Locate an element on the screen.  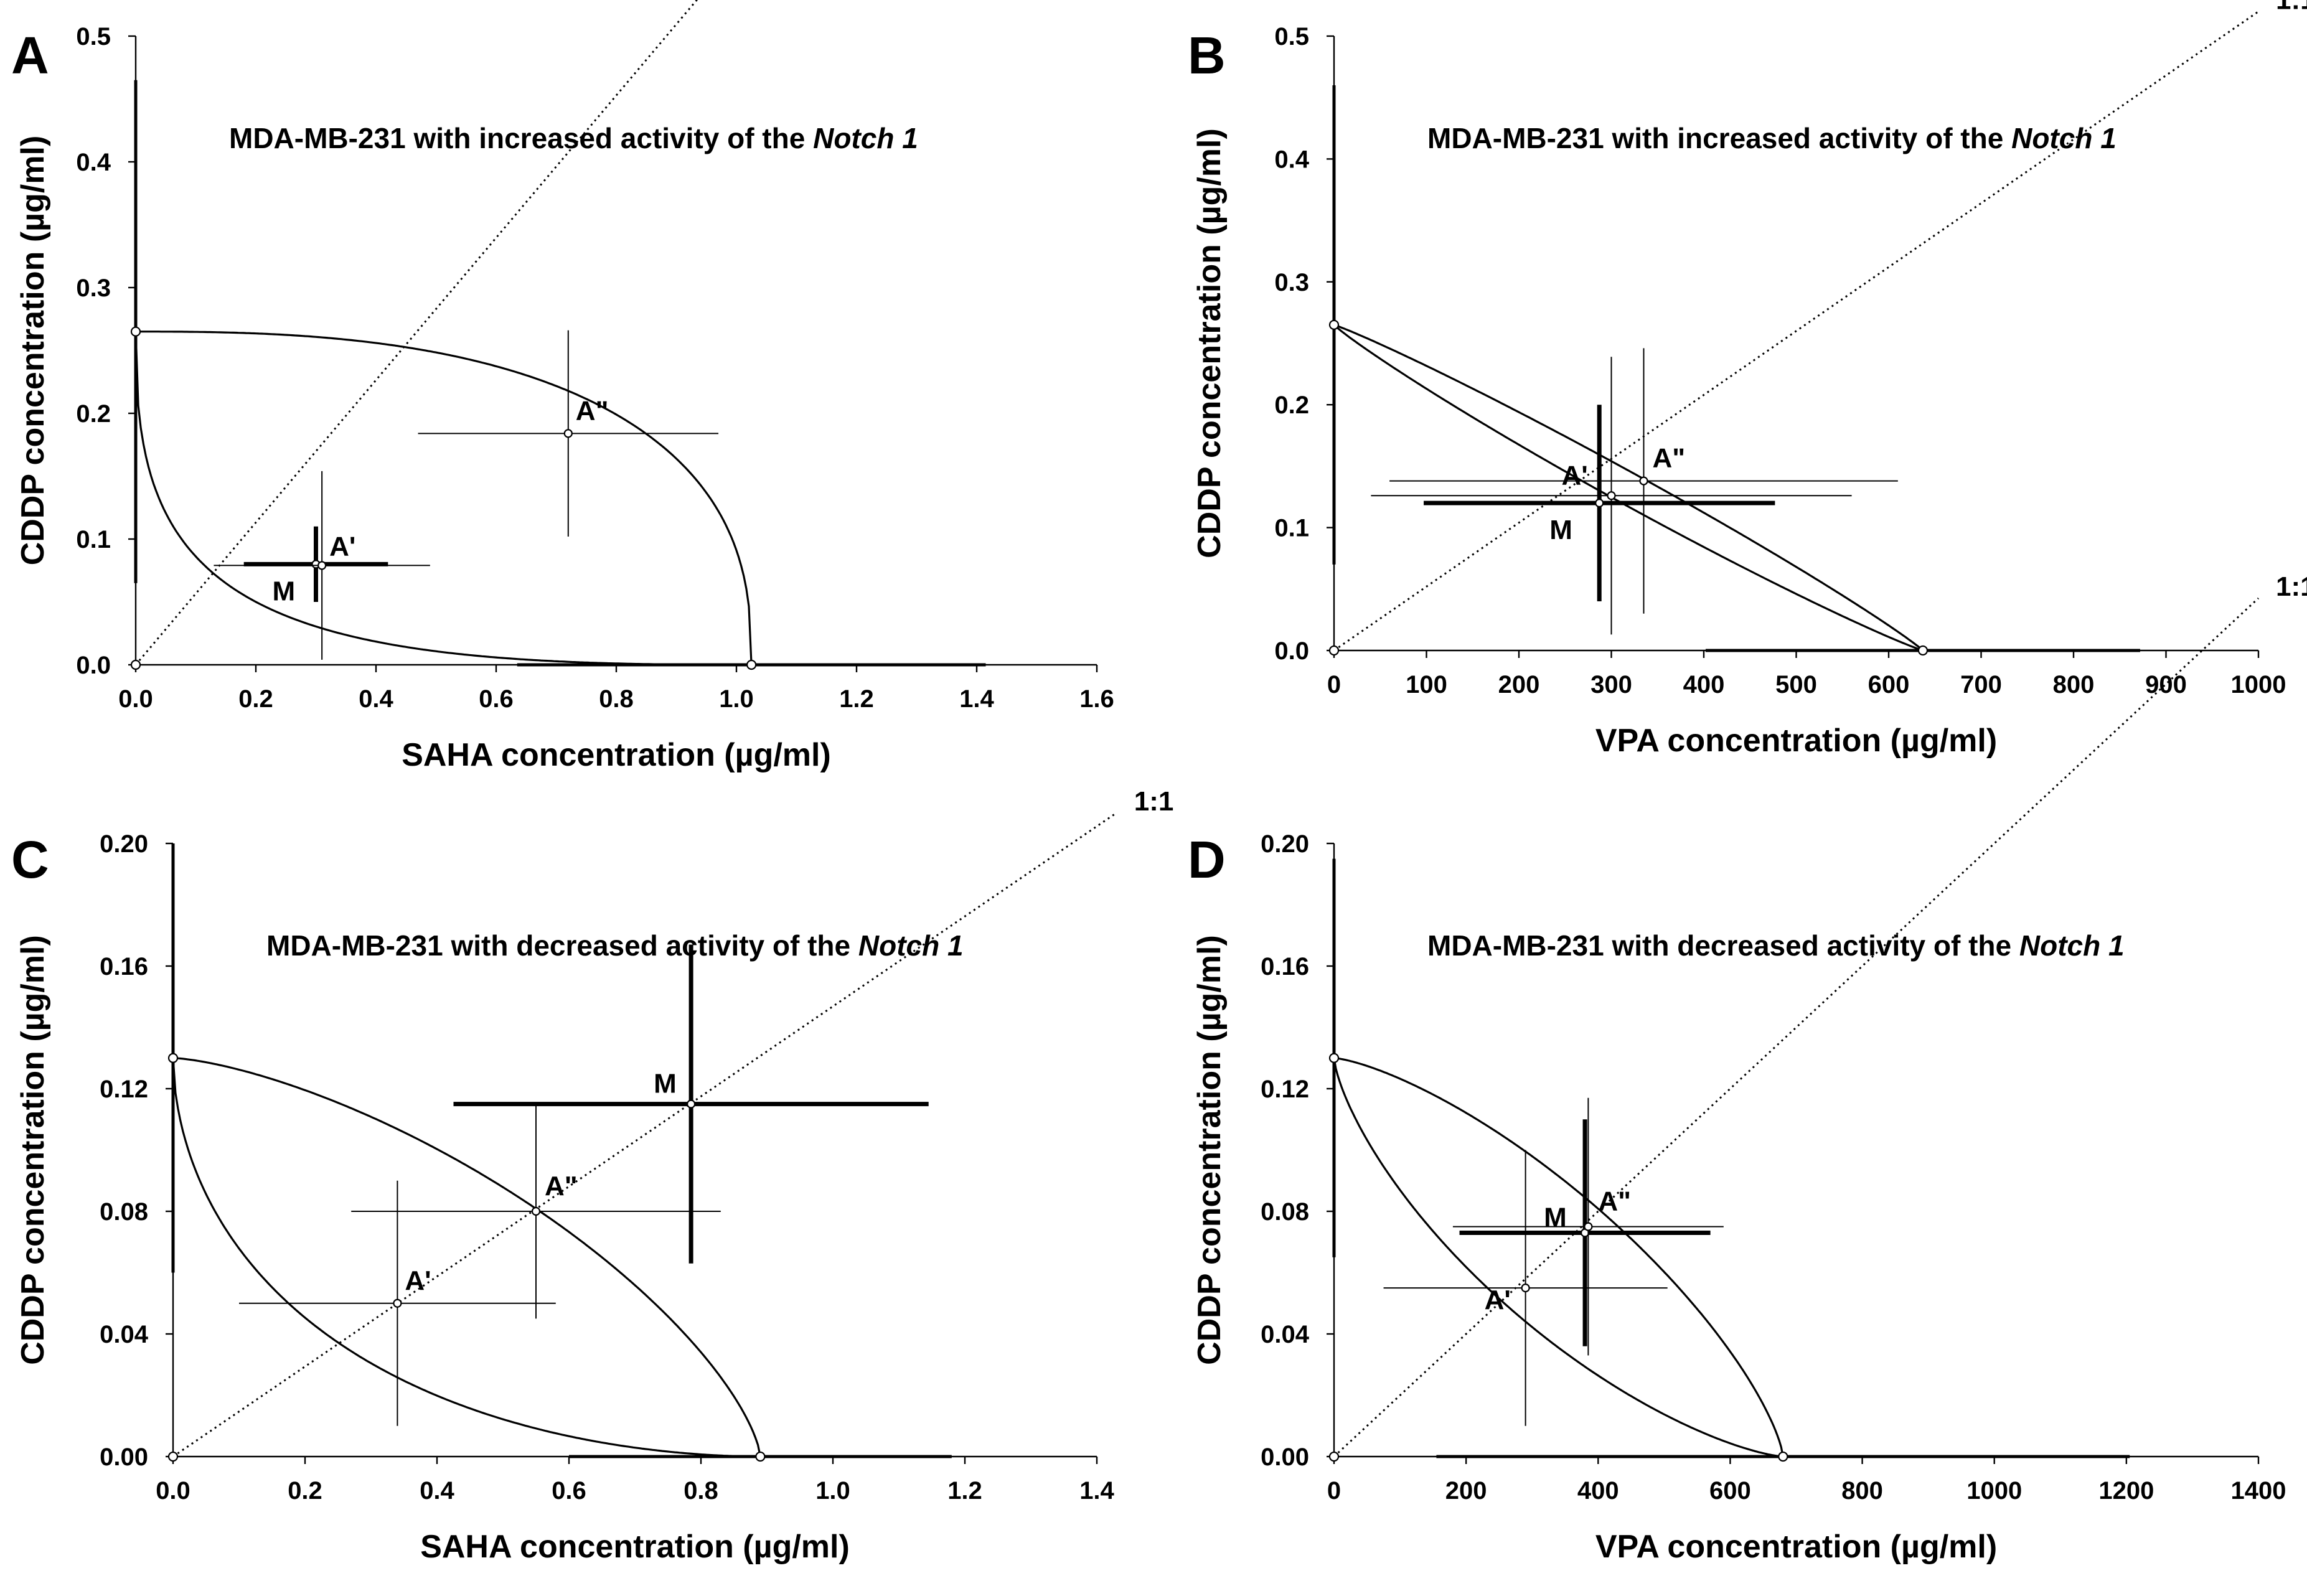
x-tick-label: 300 is located at coordinates (1611, 684).